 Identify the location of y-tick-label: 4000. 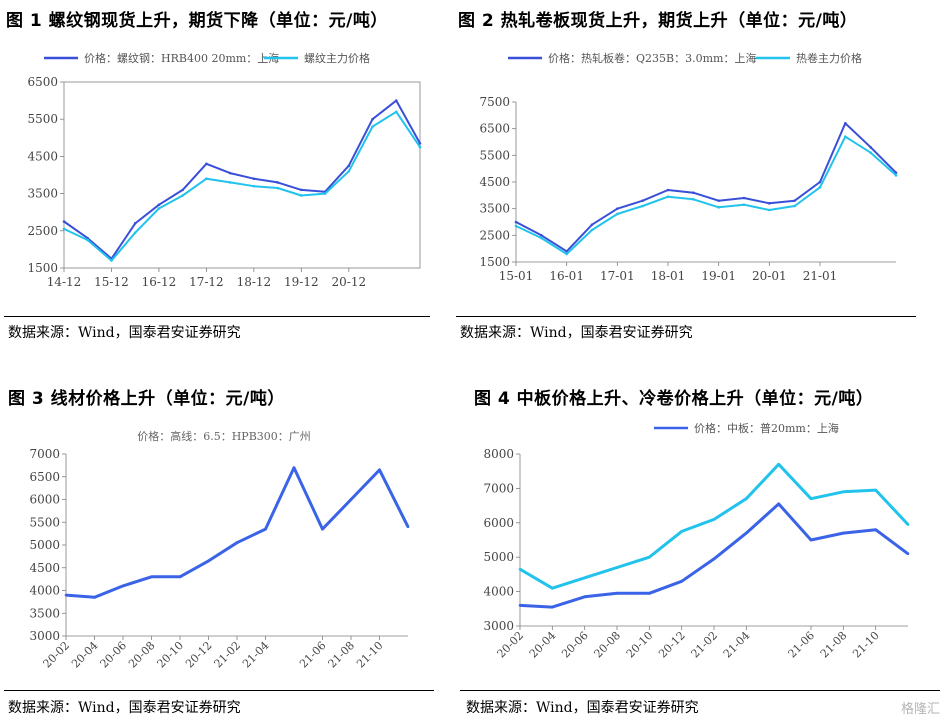
(498, 592).